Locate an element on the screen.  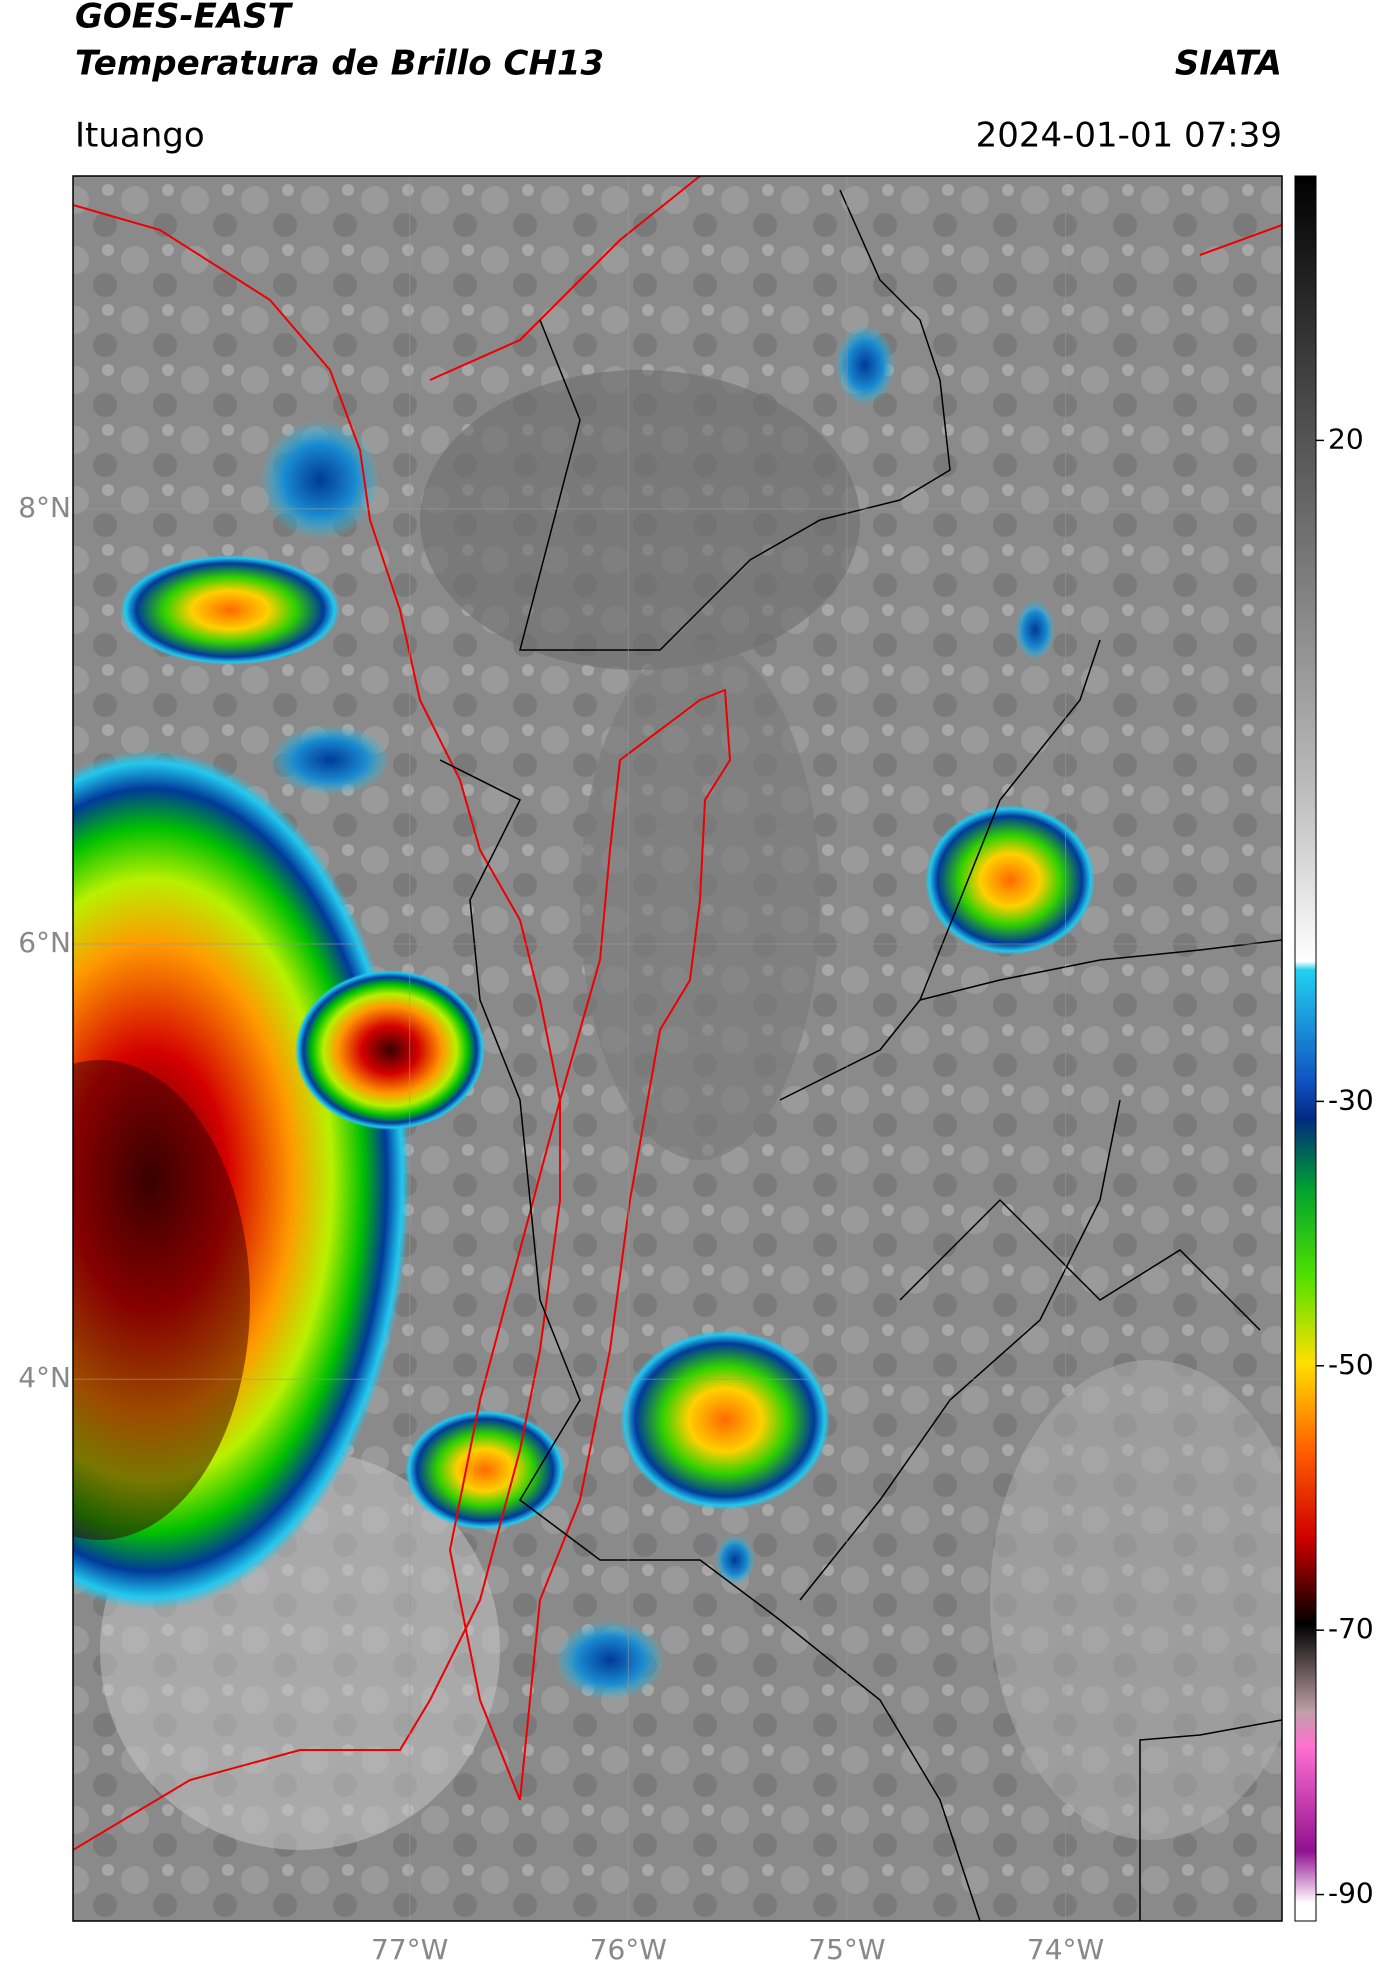
title: GOES-EAST is located at coordinates (184, 18).